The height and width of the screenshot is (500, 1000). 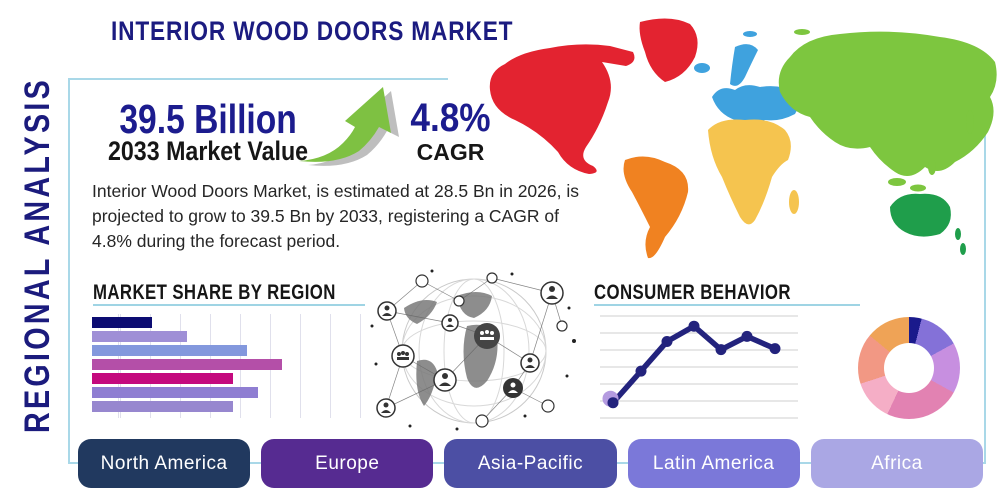 I want to click on growth-arrow-icon, so click(x=349, y=126).